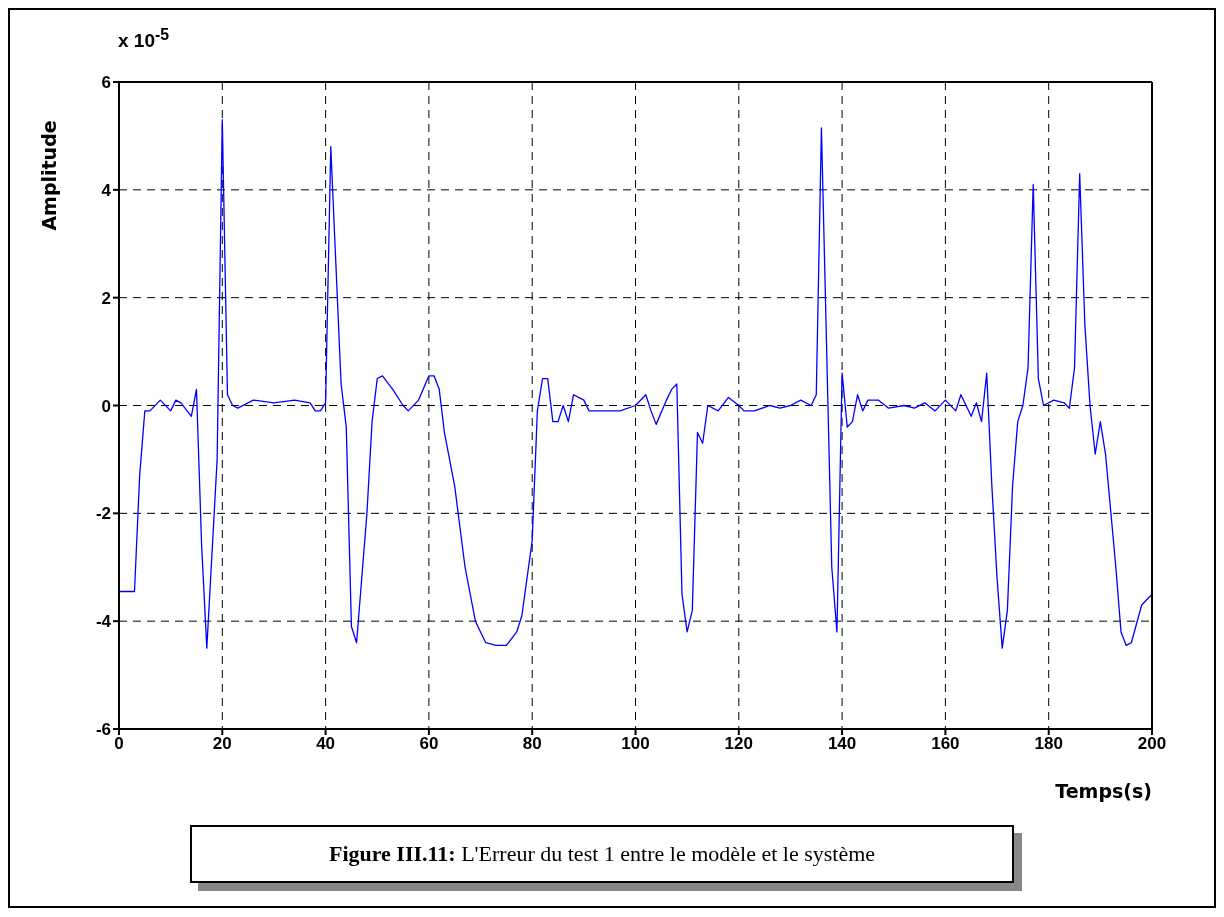 The height and width of the screenshot is (917, 1224). What do you see at coordinates (106, 190) in the screenshot?
I see `y-tick-label: 4` at bounding box center [106, 190].